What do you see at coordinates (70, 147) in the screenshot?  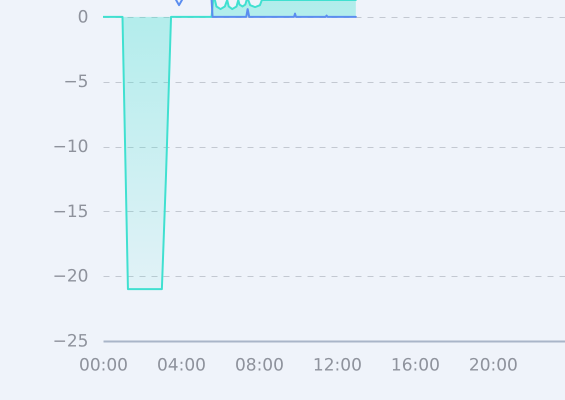 I see `y-tick-label: −10` at bounding box center [70, 147].